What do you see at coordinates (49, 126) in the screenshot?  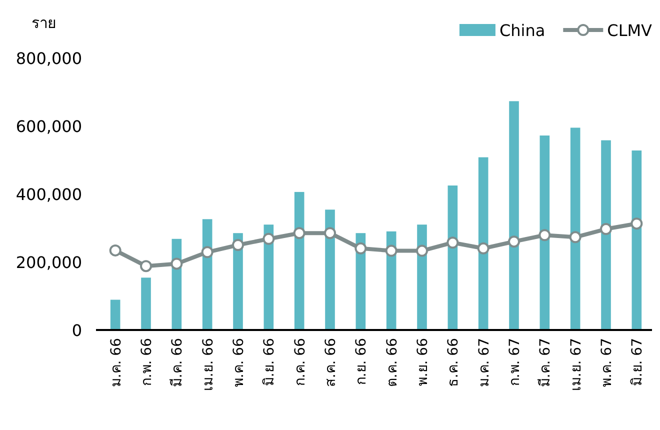 I see `y-tick-label: 600,000` at bounding box center [49, 126].